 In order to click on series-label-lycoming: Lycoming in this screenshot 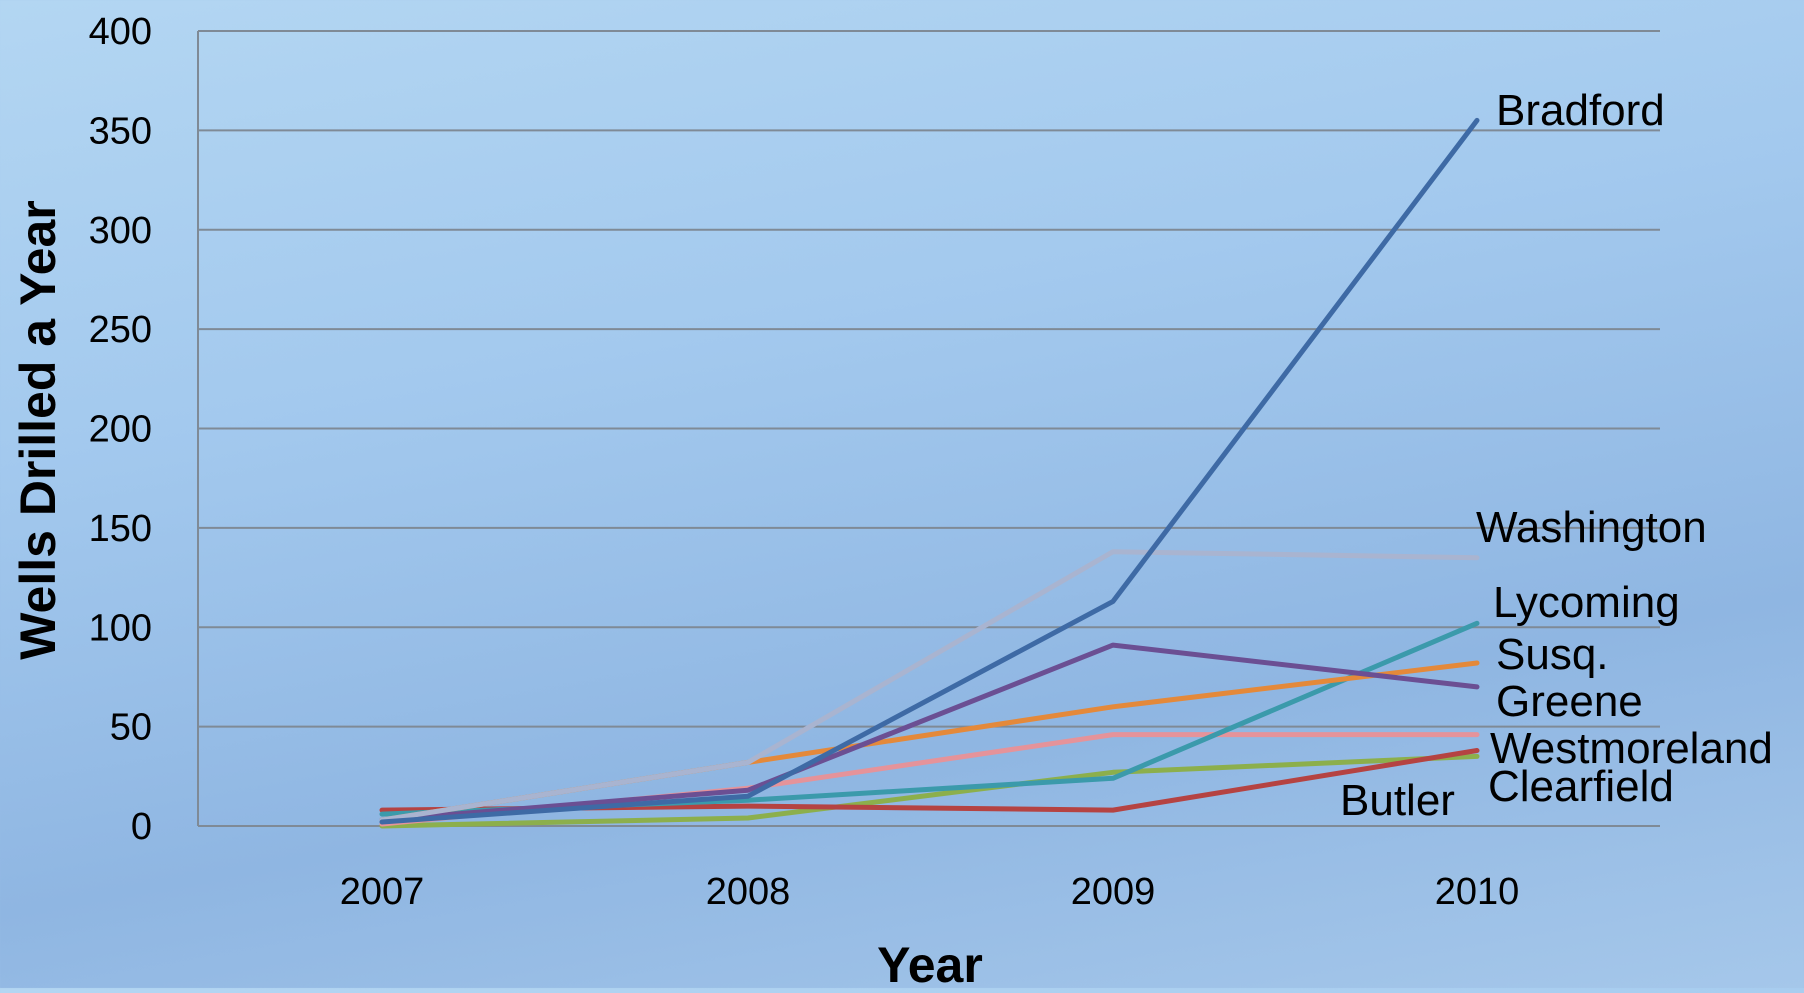, I will do `click(1586, 602)`.